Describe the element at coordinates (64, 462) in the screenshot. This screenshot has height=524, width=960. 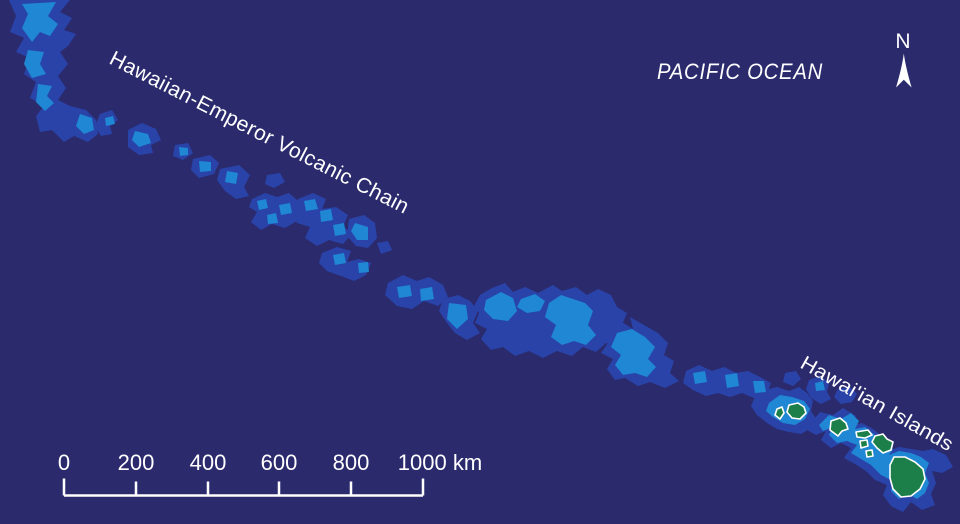
I see `scale-tick-label: 0` at that location.